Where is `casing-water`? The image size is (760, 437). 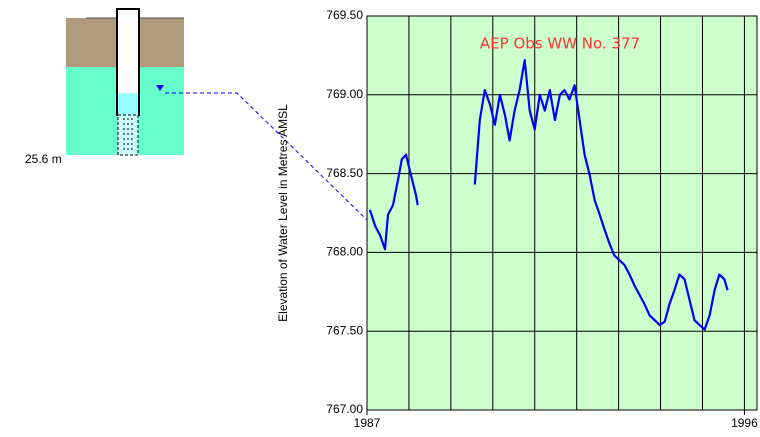
casing-water is located at coordinates (128, 104).